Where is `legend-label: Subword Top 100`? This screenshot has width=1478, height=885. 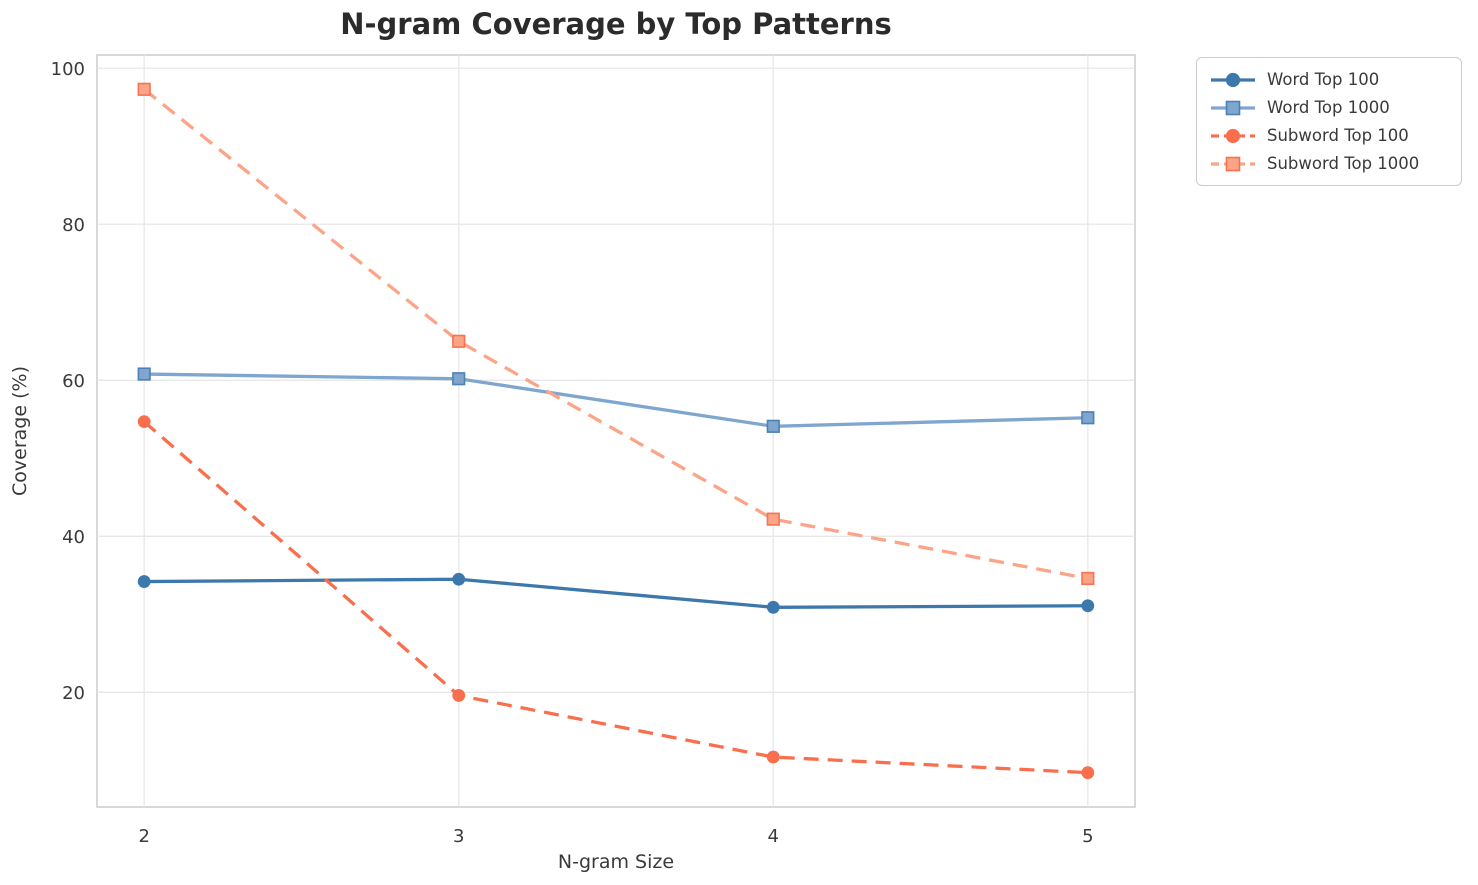
legend-label: Subword Top 100 is located at coordinates (1338, 135).